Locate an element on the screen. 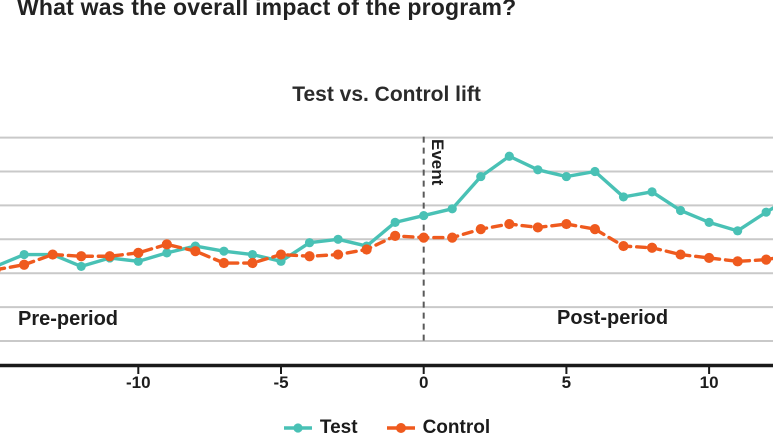 Image resolution: width=773 pixels, height=439 pixels. legend-label-test: Test is located at coordinates (338, 427).